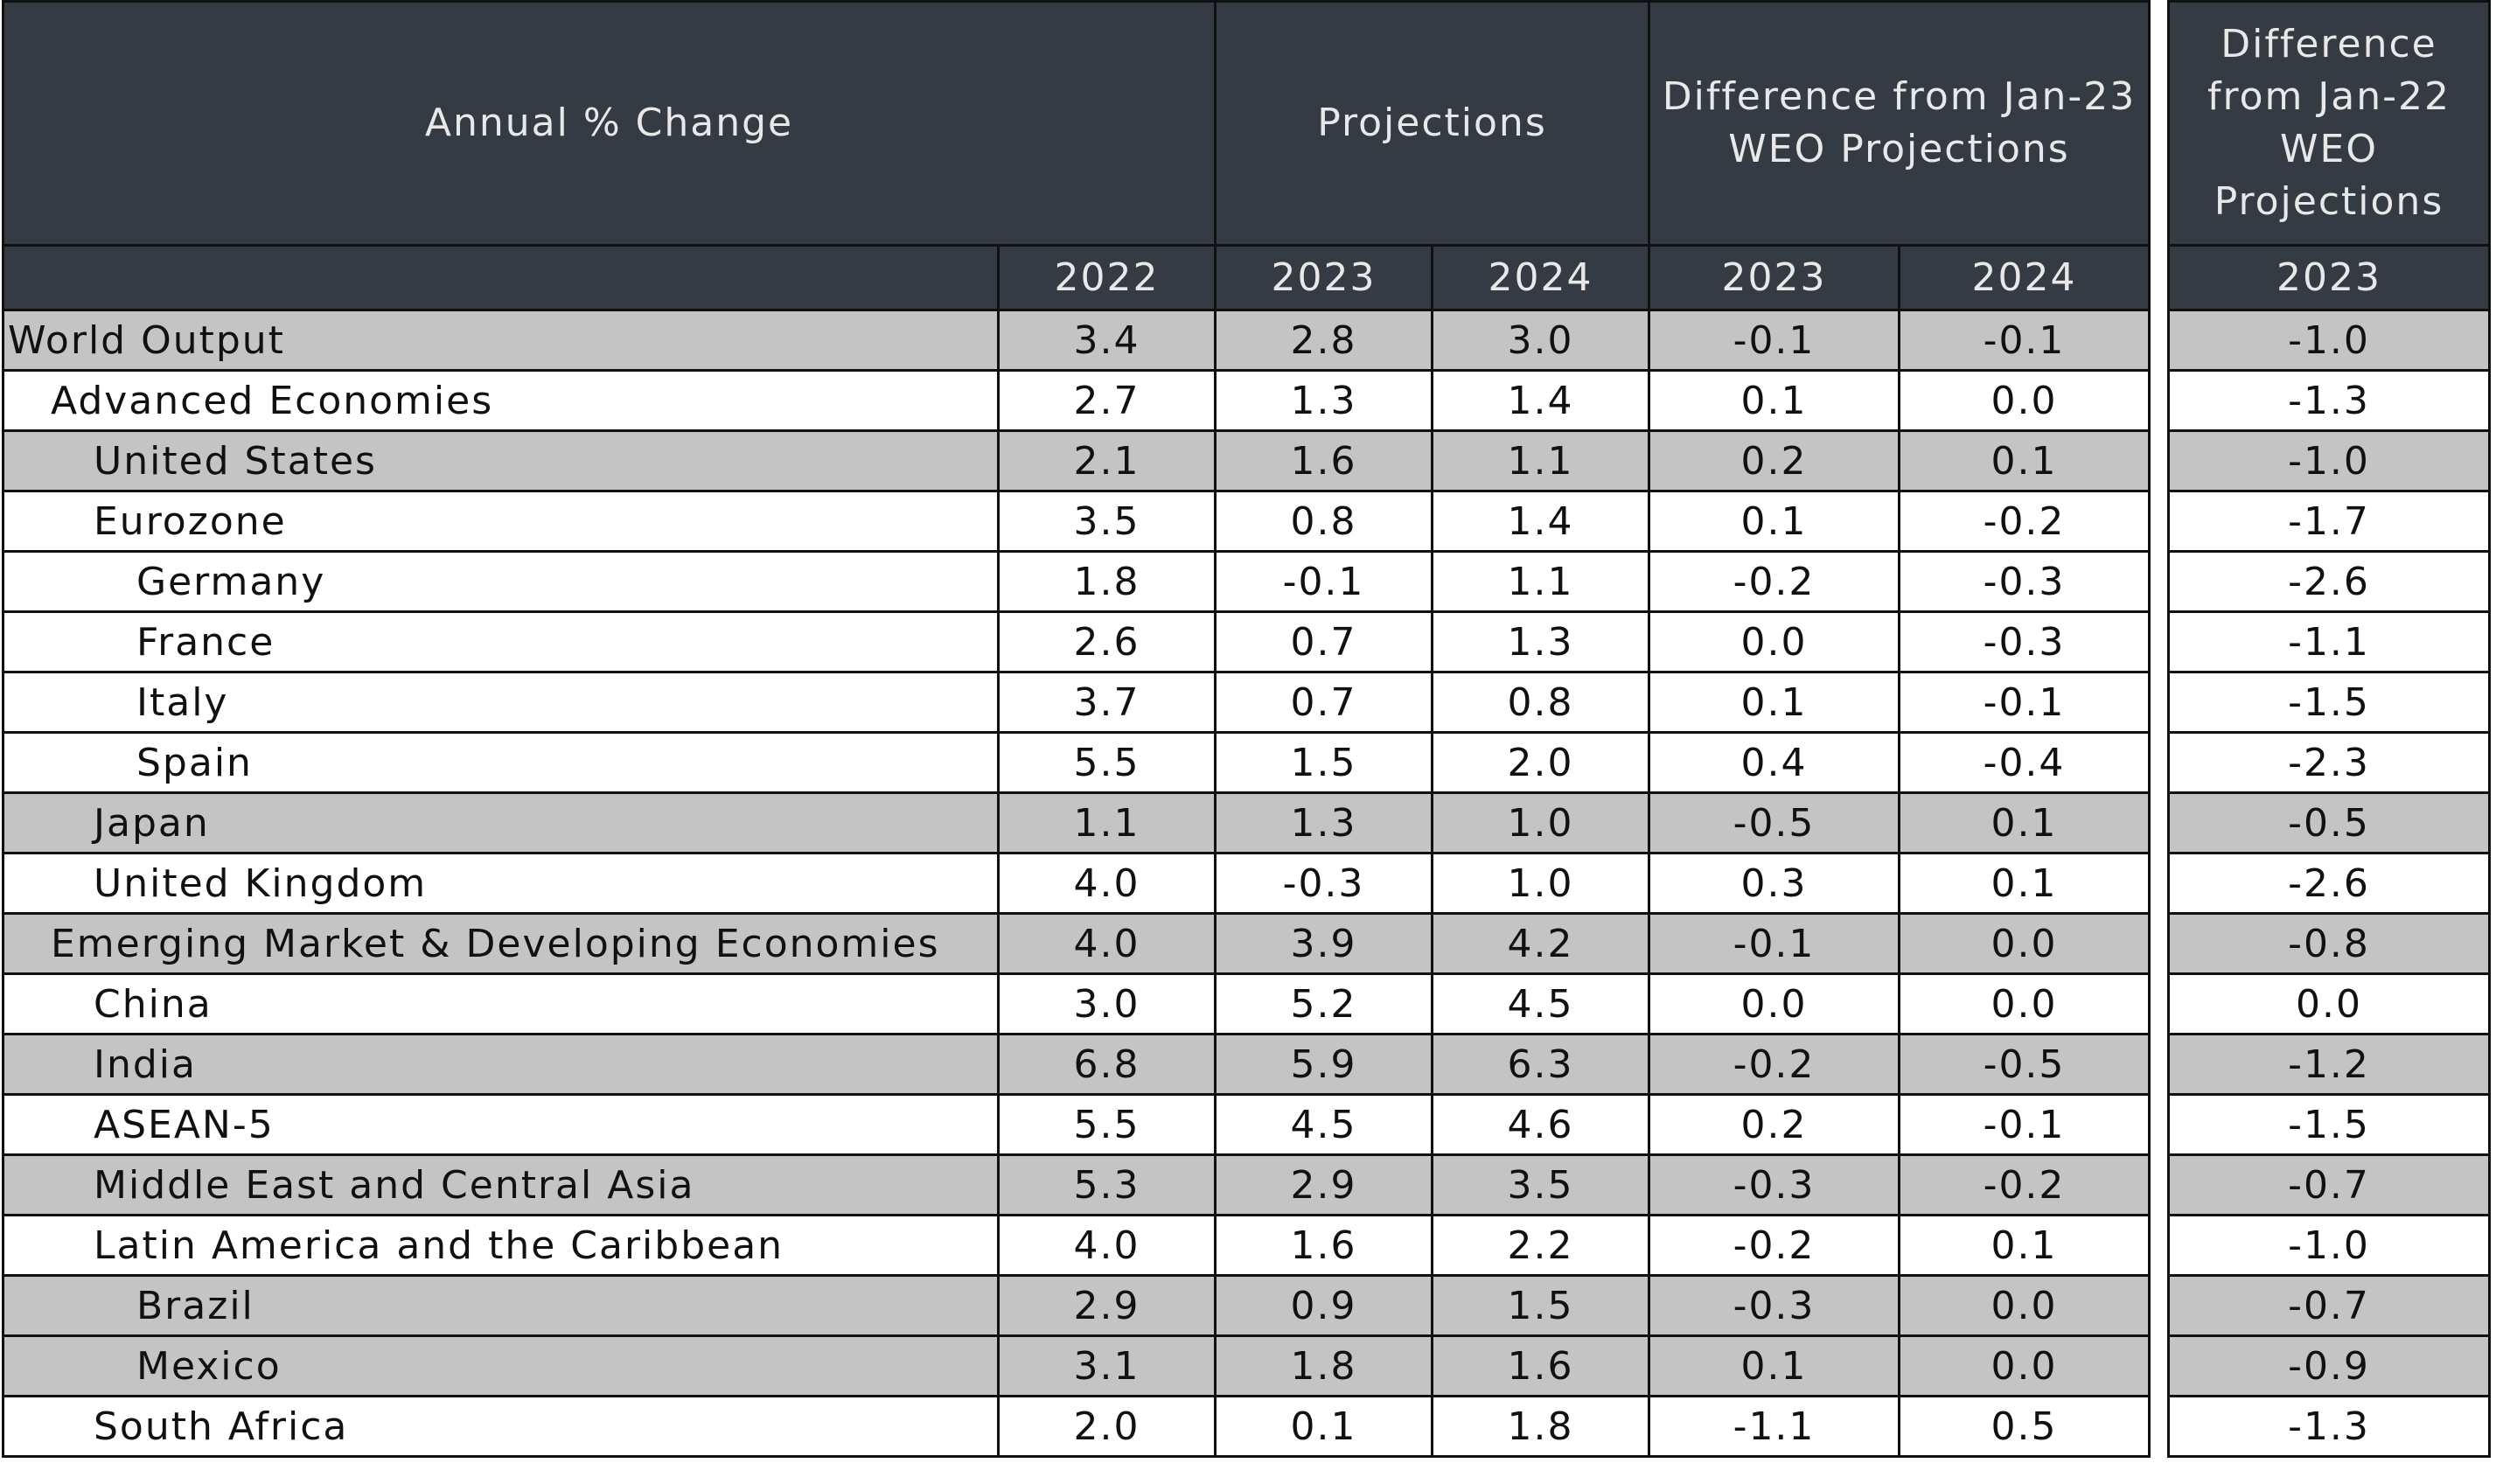 The height and width of the screenshot is (1484, 2496). What do you see at coordinates (2025, 1064) in the screenshot?
I see `value-cell: -0.5` at bounding box center [2025, 1064].